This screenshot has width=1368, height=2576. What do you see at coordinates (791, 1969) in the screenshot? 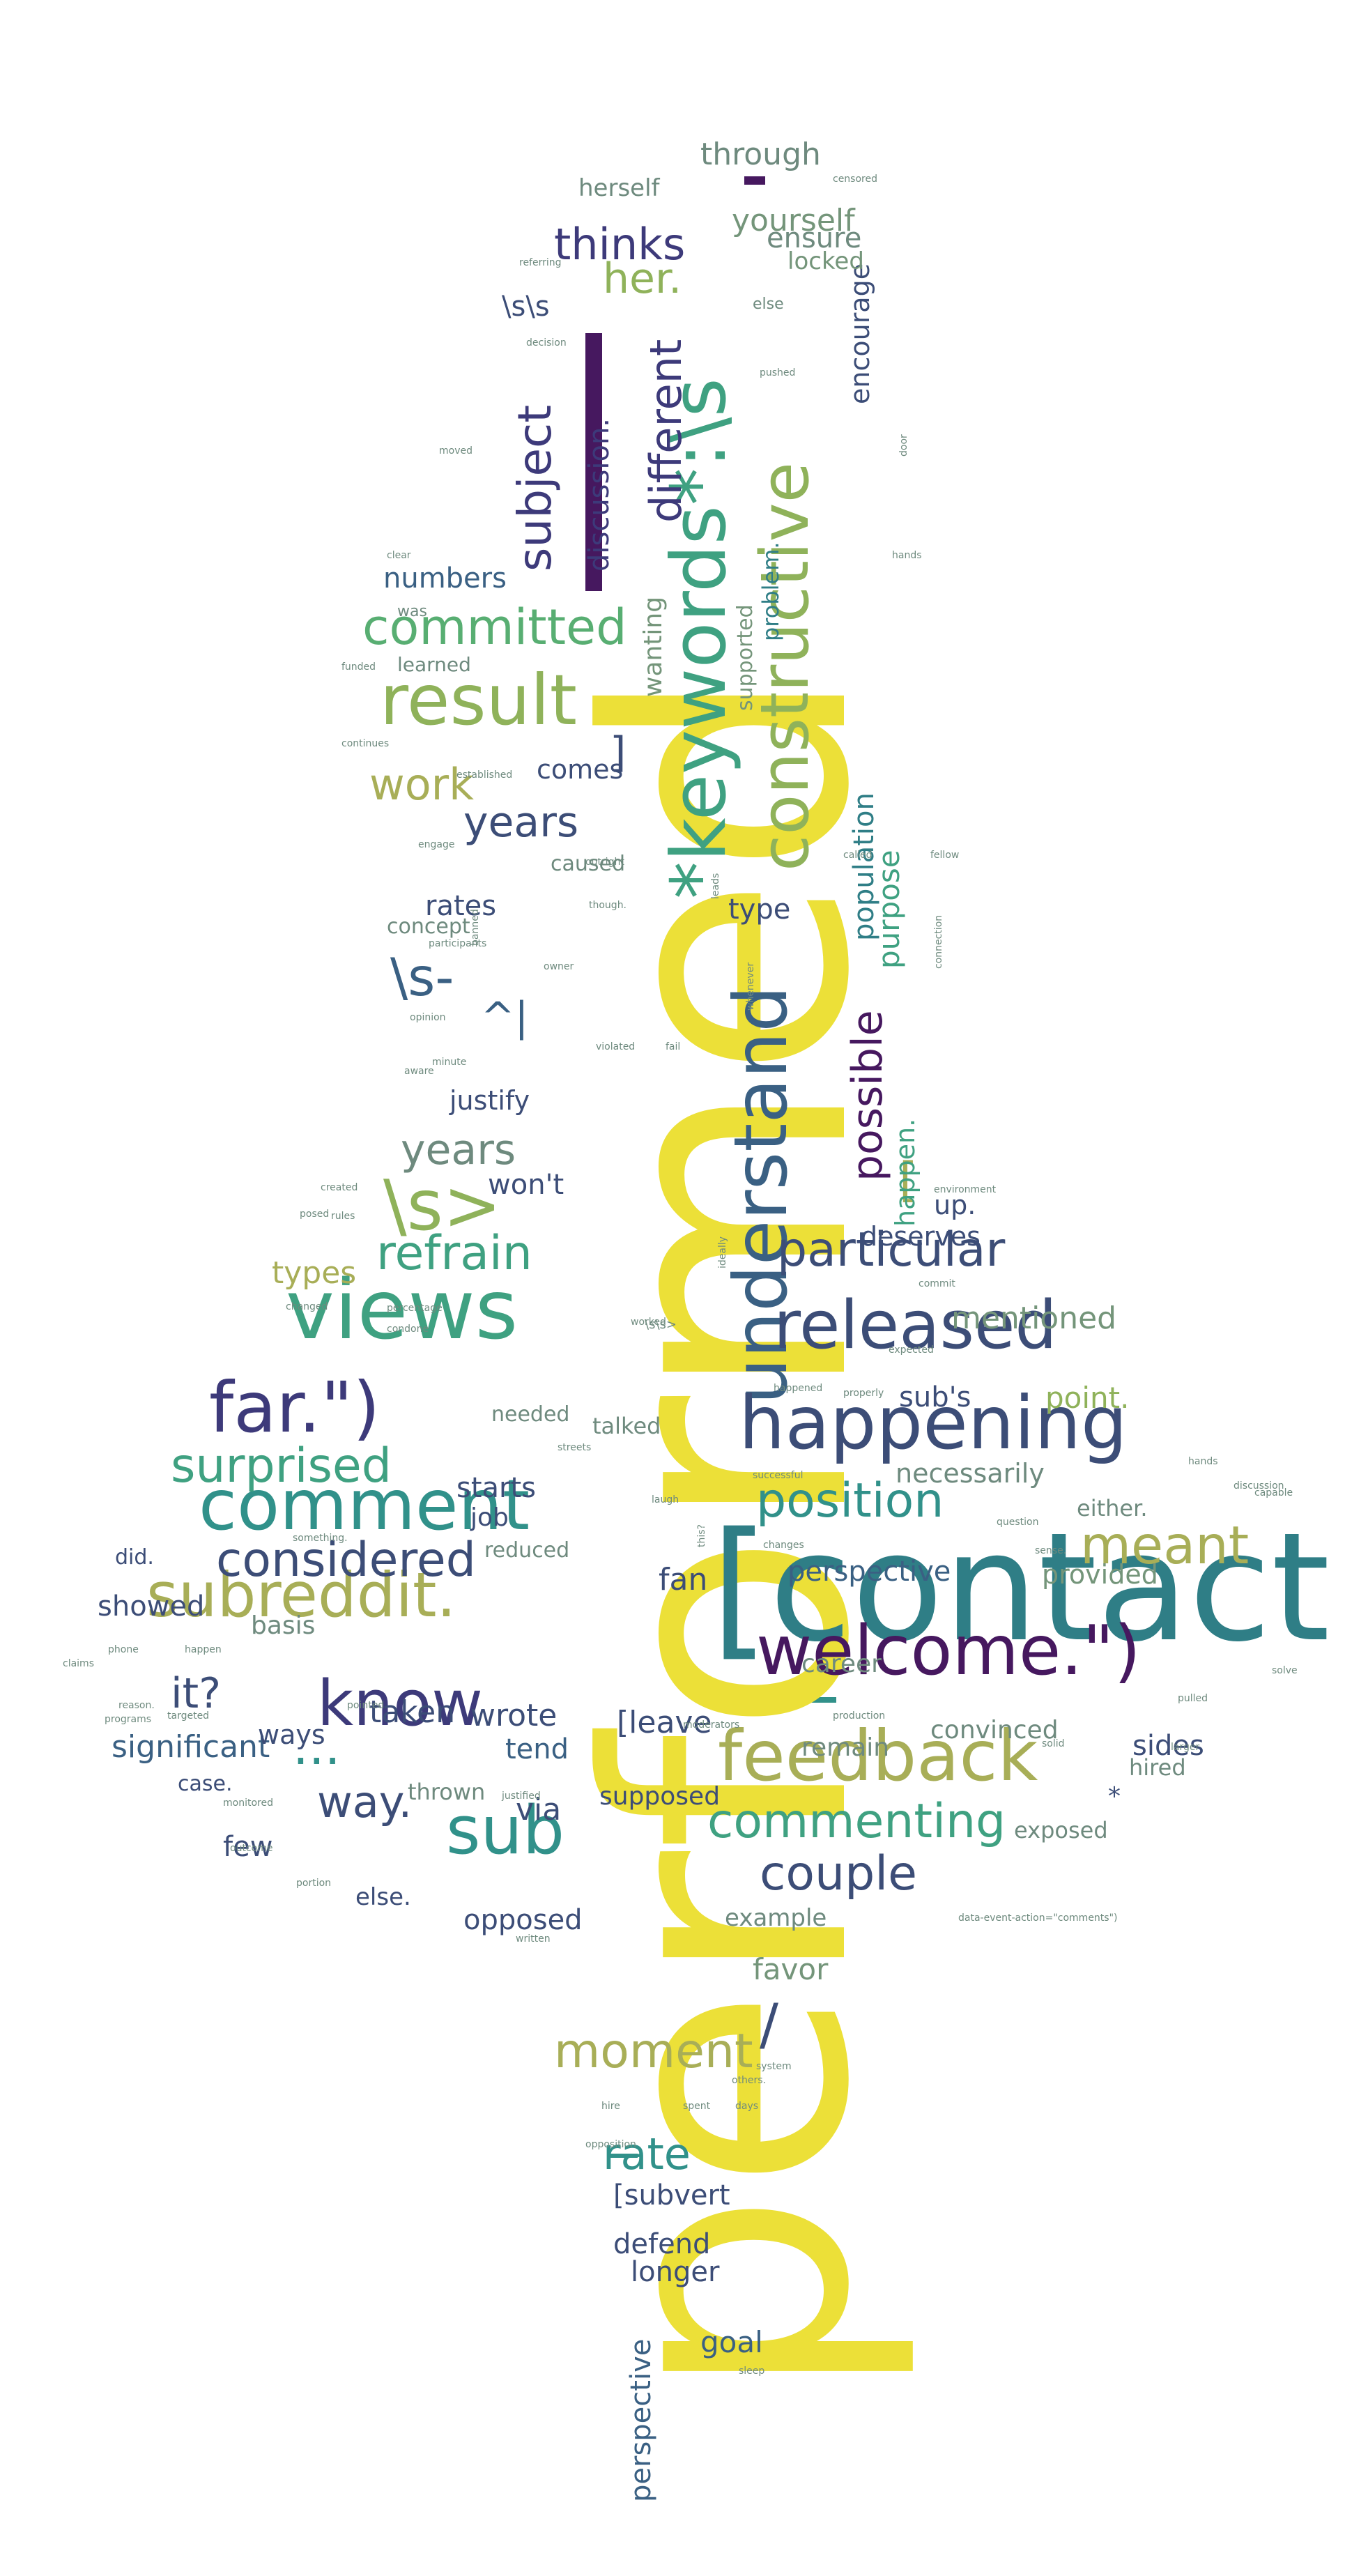
I see `cloud-word: favor` at bounding box center [791, 1969].